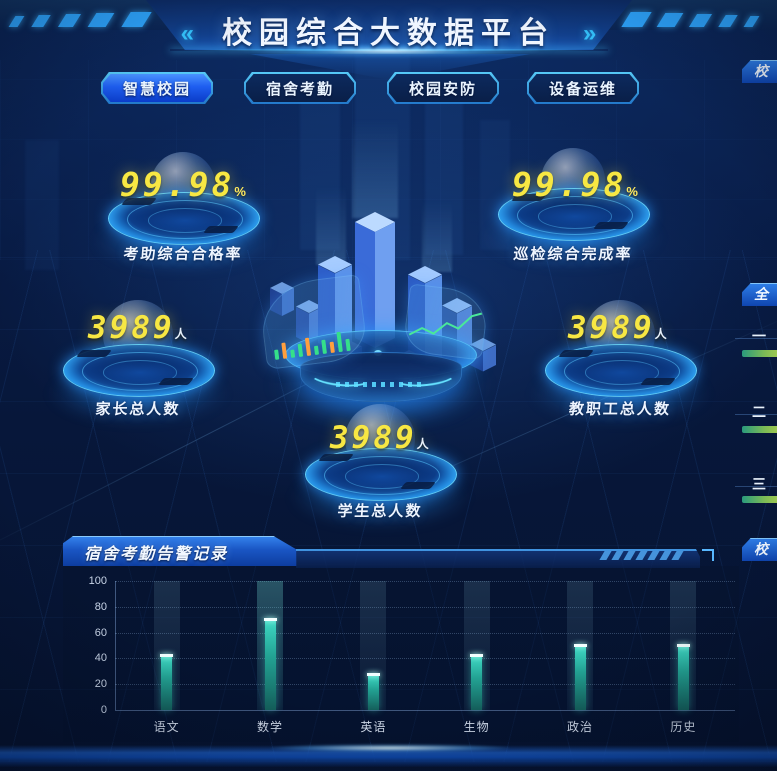 Image resolution: width=777 pixels, height=771 pixels. I want to click on pedestal-staff, so click(620, 362).